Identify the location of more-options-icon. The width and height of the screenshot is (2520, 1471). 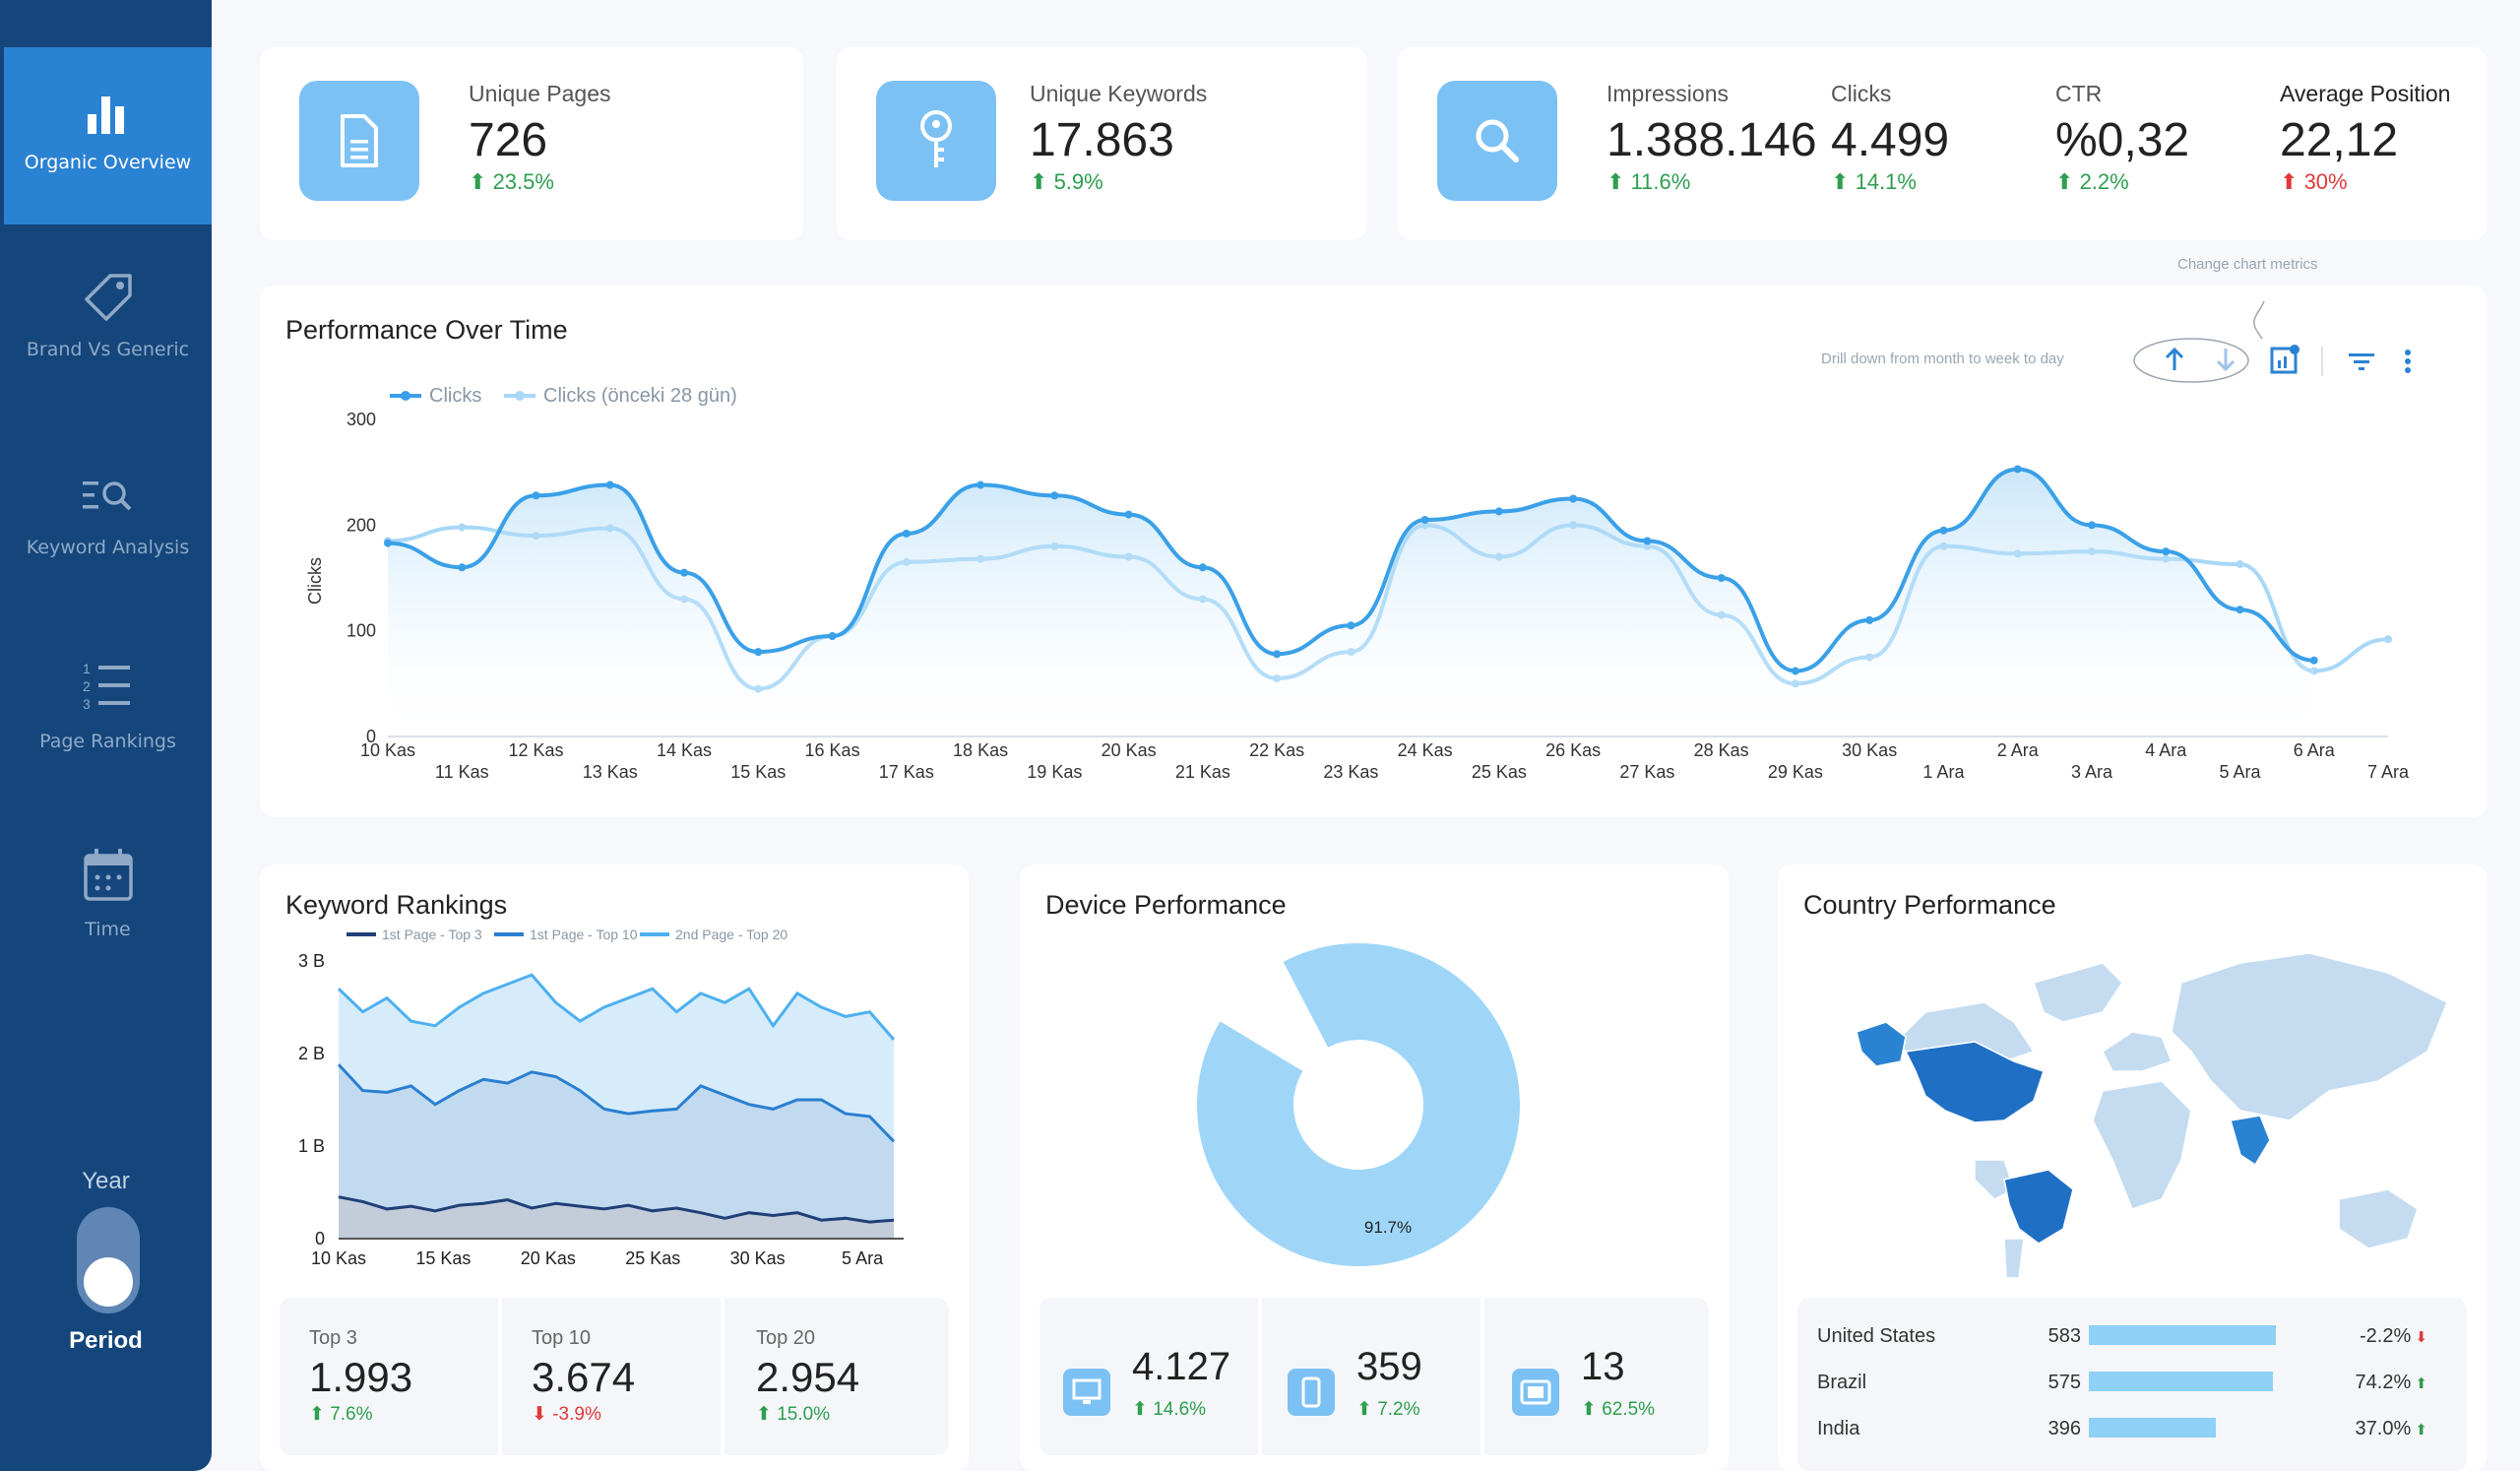
(2408, 361).